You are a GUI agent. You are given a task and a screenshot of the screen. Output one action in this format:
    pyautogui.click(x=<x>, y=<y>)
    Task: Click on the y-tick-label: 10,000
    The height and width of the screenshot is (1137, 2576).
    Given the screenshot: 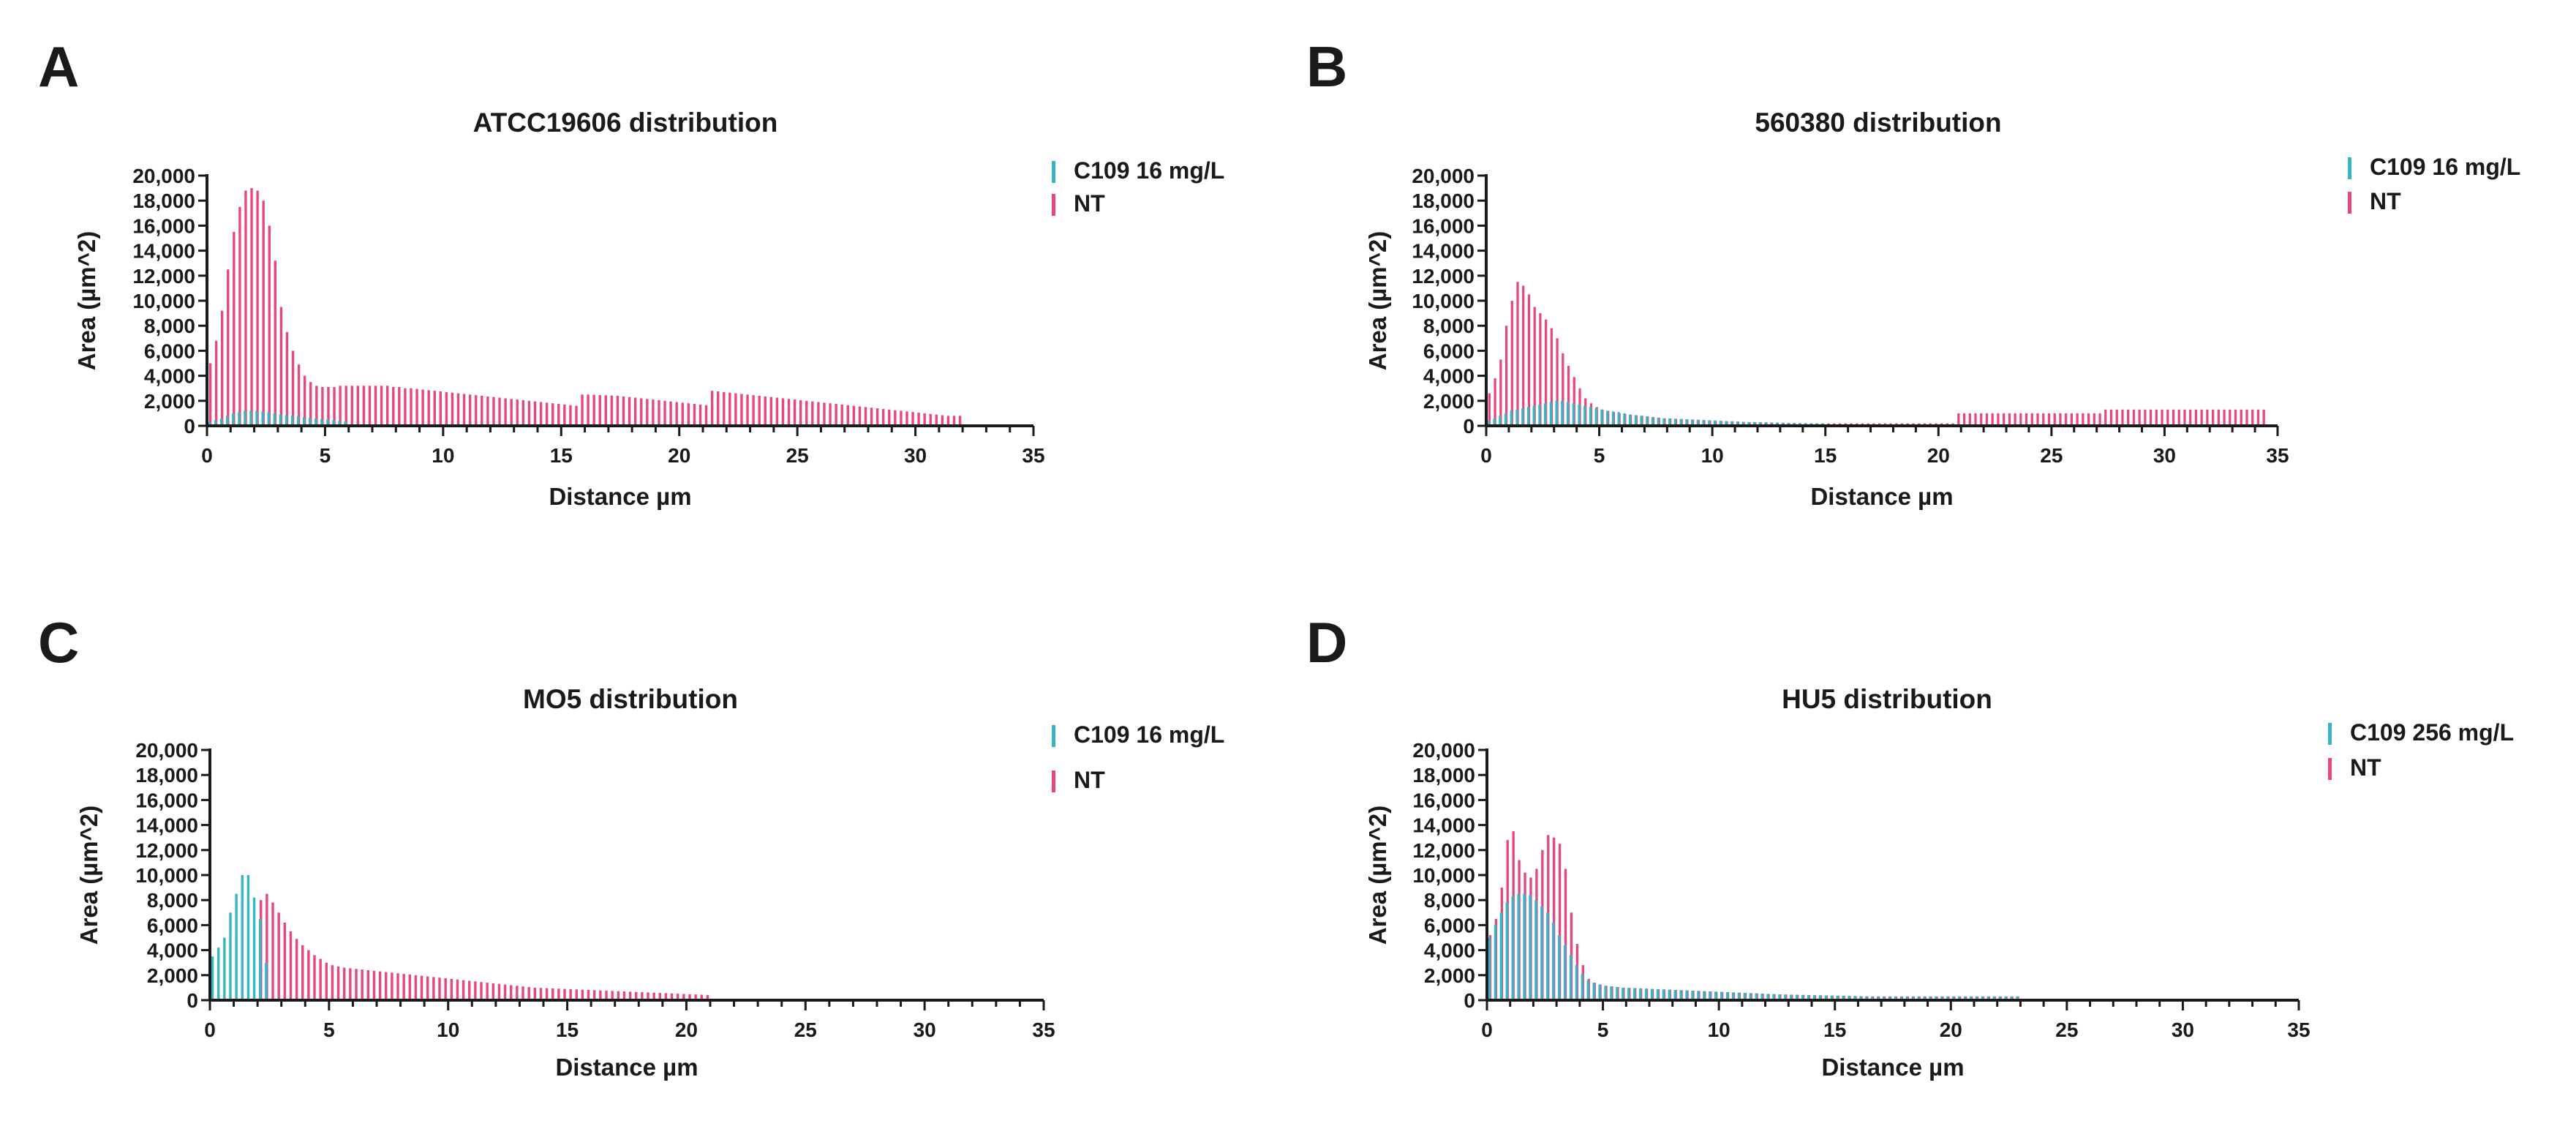 What is the action you would take?
    pyautogui.click(x=1443, y=875)
    